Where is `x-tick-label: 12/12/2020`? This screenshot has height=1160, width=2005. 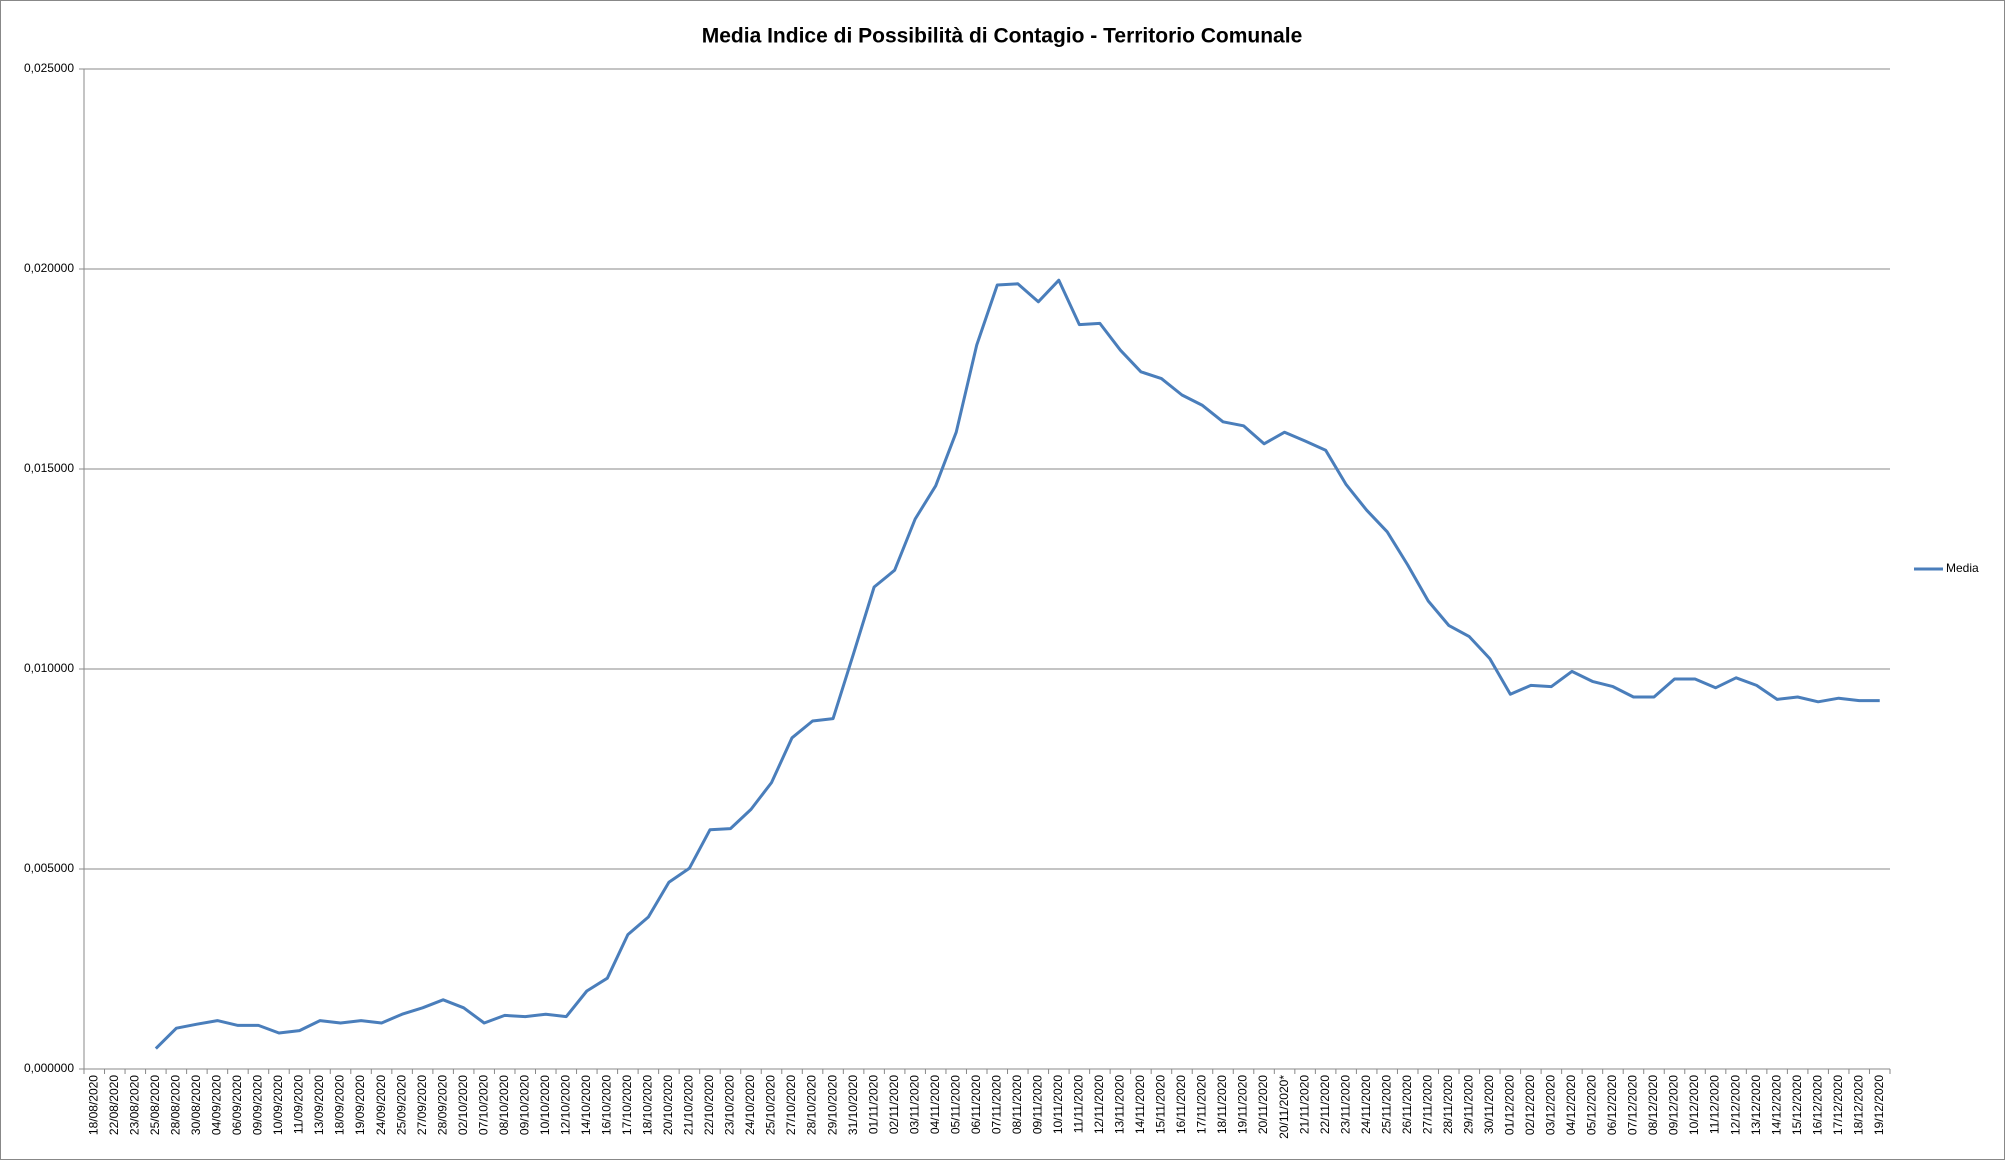
x-tick-label: 12/12/2020 is located at coordinates (1735, 1105).